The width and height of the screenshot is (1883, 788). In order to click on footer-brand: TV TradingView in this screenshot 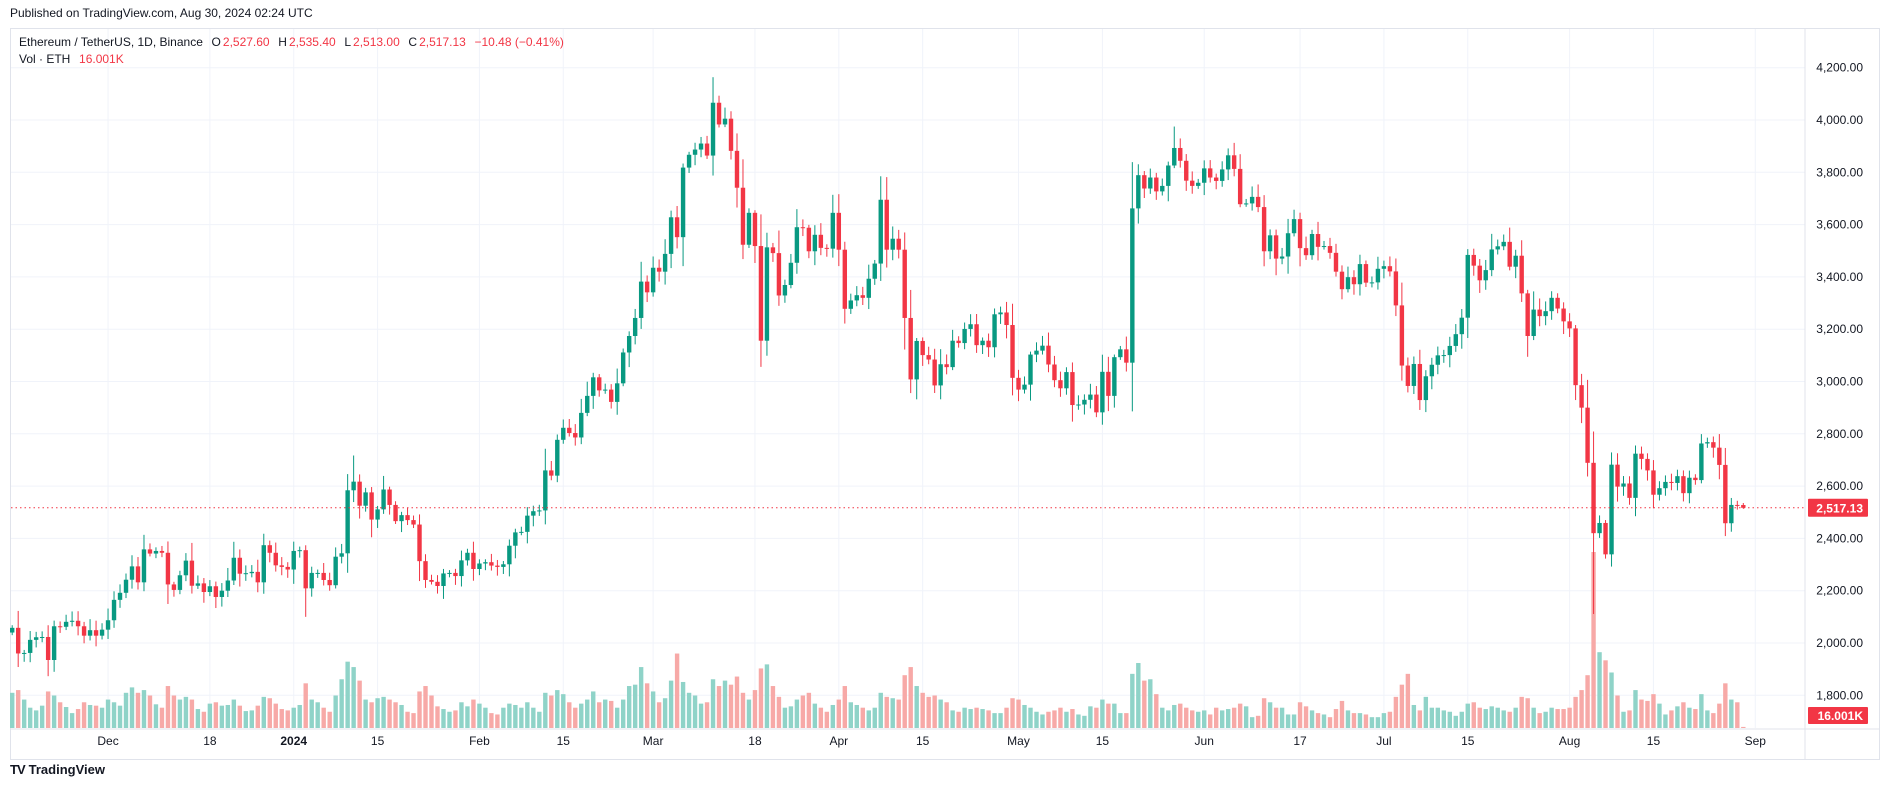, I will do `click(57, 769)`.